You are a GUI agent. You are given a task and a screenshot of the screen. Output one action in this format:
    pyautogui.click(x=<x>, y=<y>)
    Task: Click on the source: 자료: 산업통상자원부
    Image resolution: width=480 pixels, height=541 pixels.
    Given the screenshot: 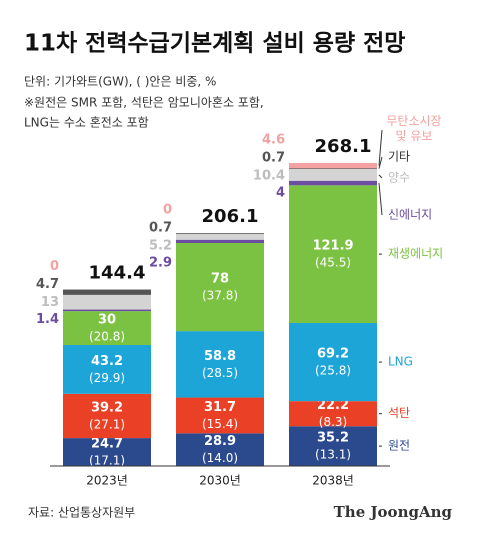 What is the action you would take?
    pyautogui.click(x=81, y=513)
    